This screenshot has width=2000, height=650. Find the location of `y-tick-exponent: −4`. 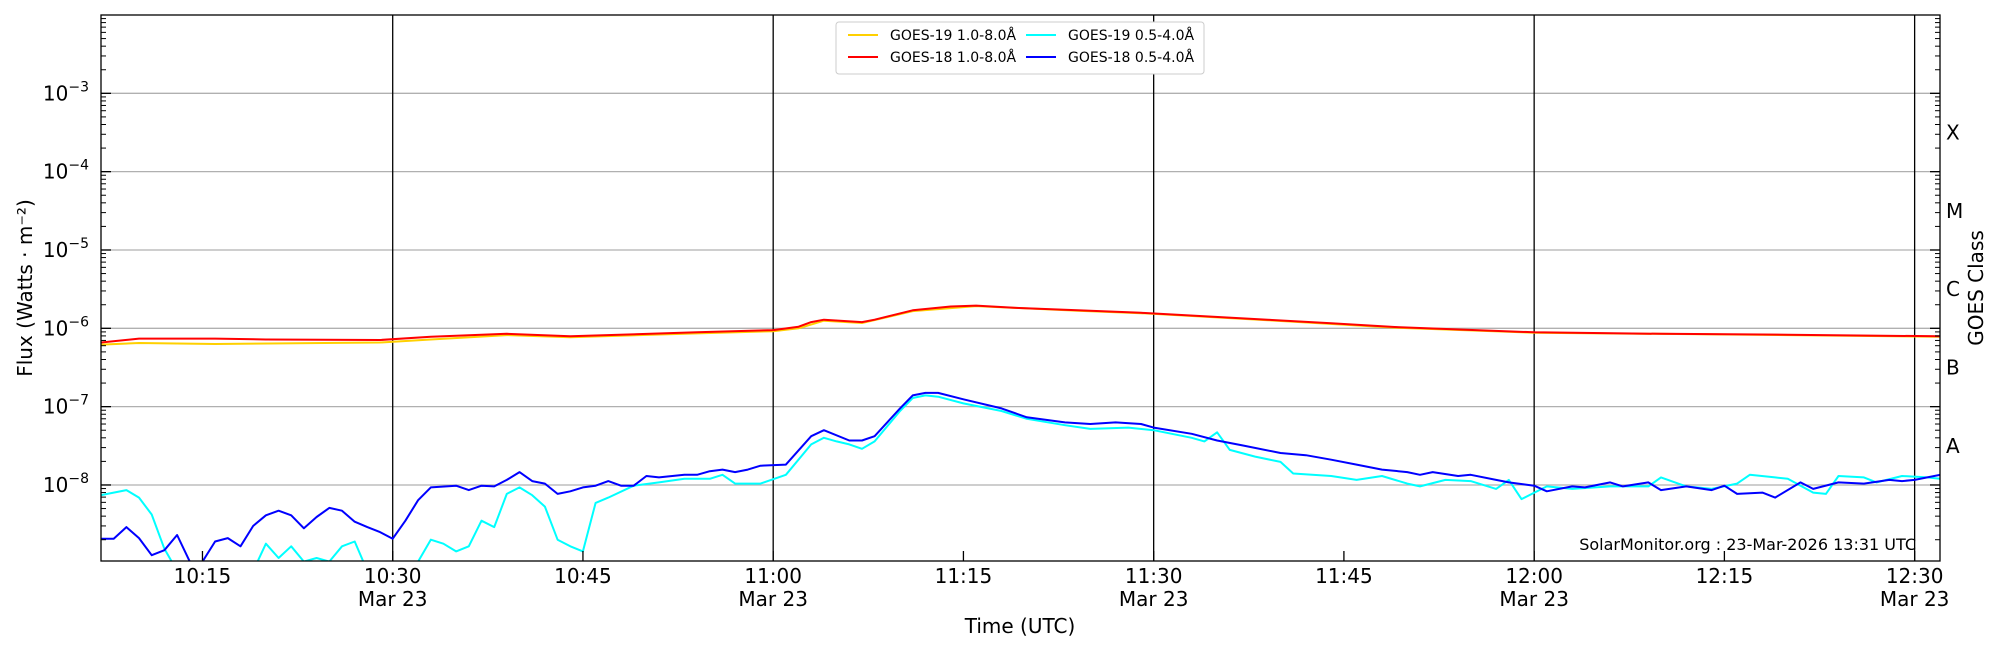

y-tick-exponent: −4 is located at coordinates (78, 166).